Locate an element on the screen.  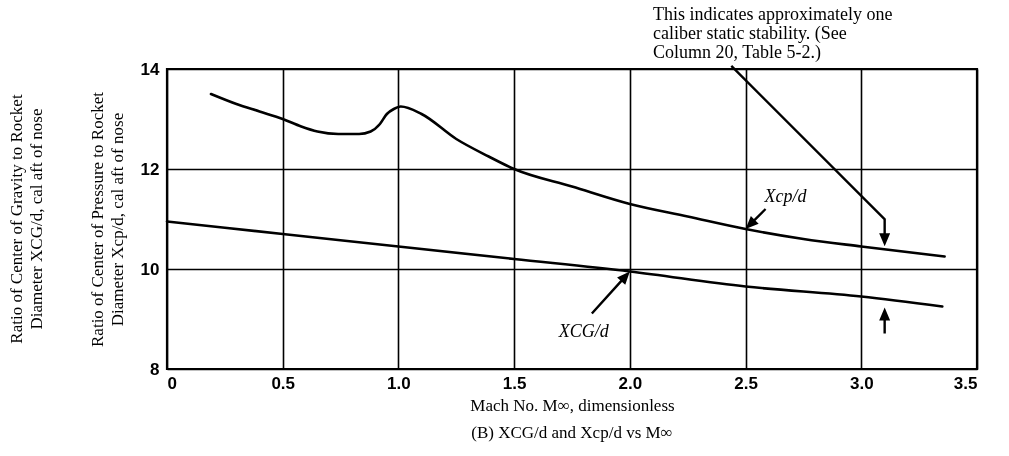
x-tick-label: 3.0 is located at coordinates (861, 383).